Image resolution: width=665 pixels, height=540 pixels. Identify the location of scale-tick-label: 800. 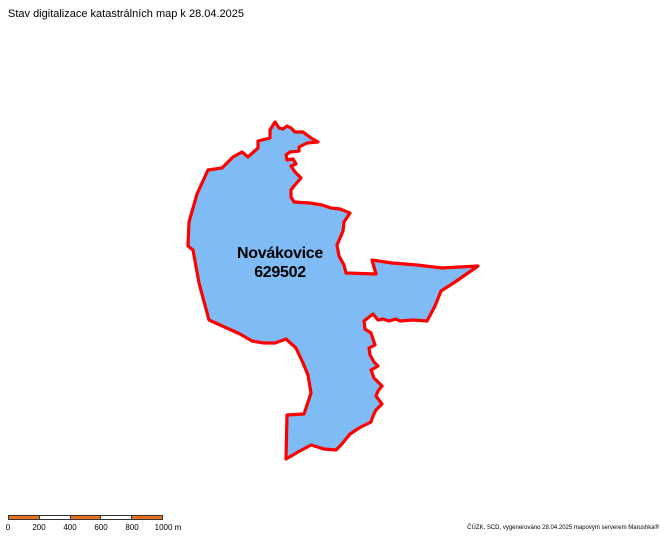
(132, 527).